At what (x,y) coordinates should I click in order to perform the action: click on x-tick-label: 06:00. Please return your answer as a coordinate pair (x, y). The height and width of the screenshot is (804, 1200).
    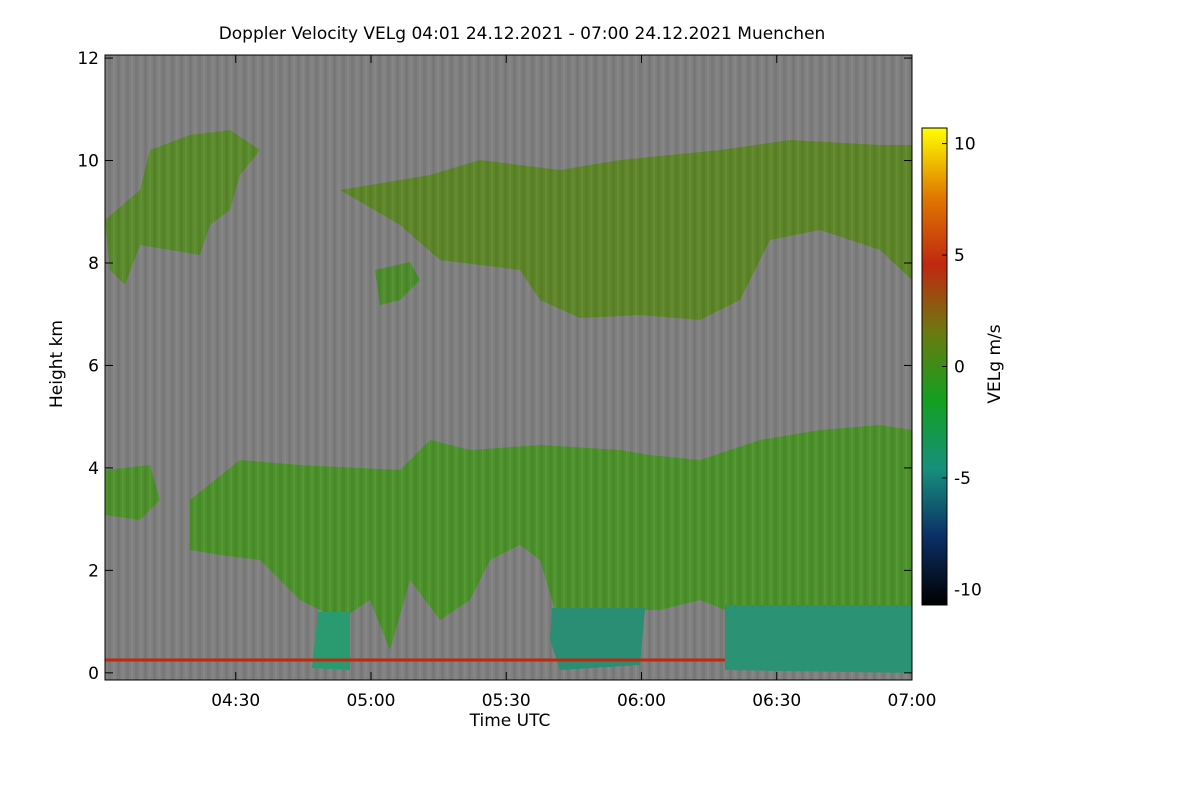
    Looking at the image, I should click on (641, 701).